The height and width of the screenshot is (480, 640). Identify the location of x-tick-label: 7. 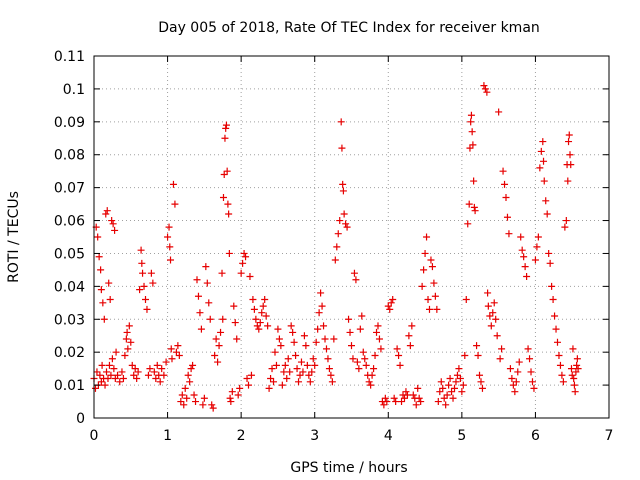
(609, 436).